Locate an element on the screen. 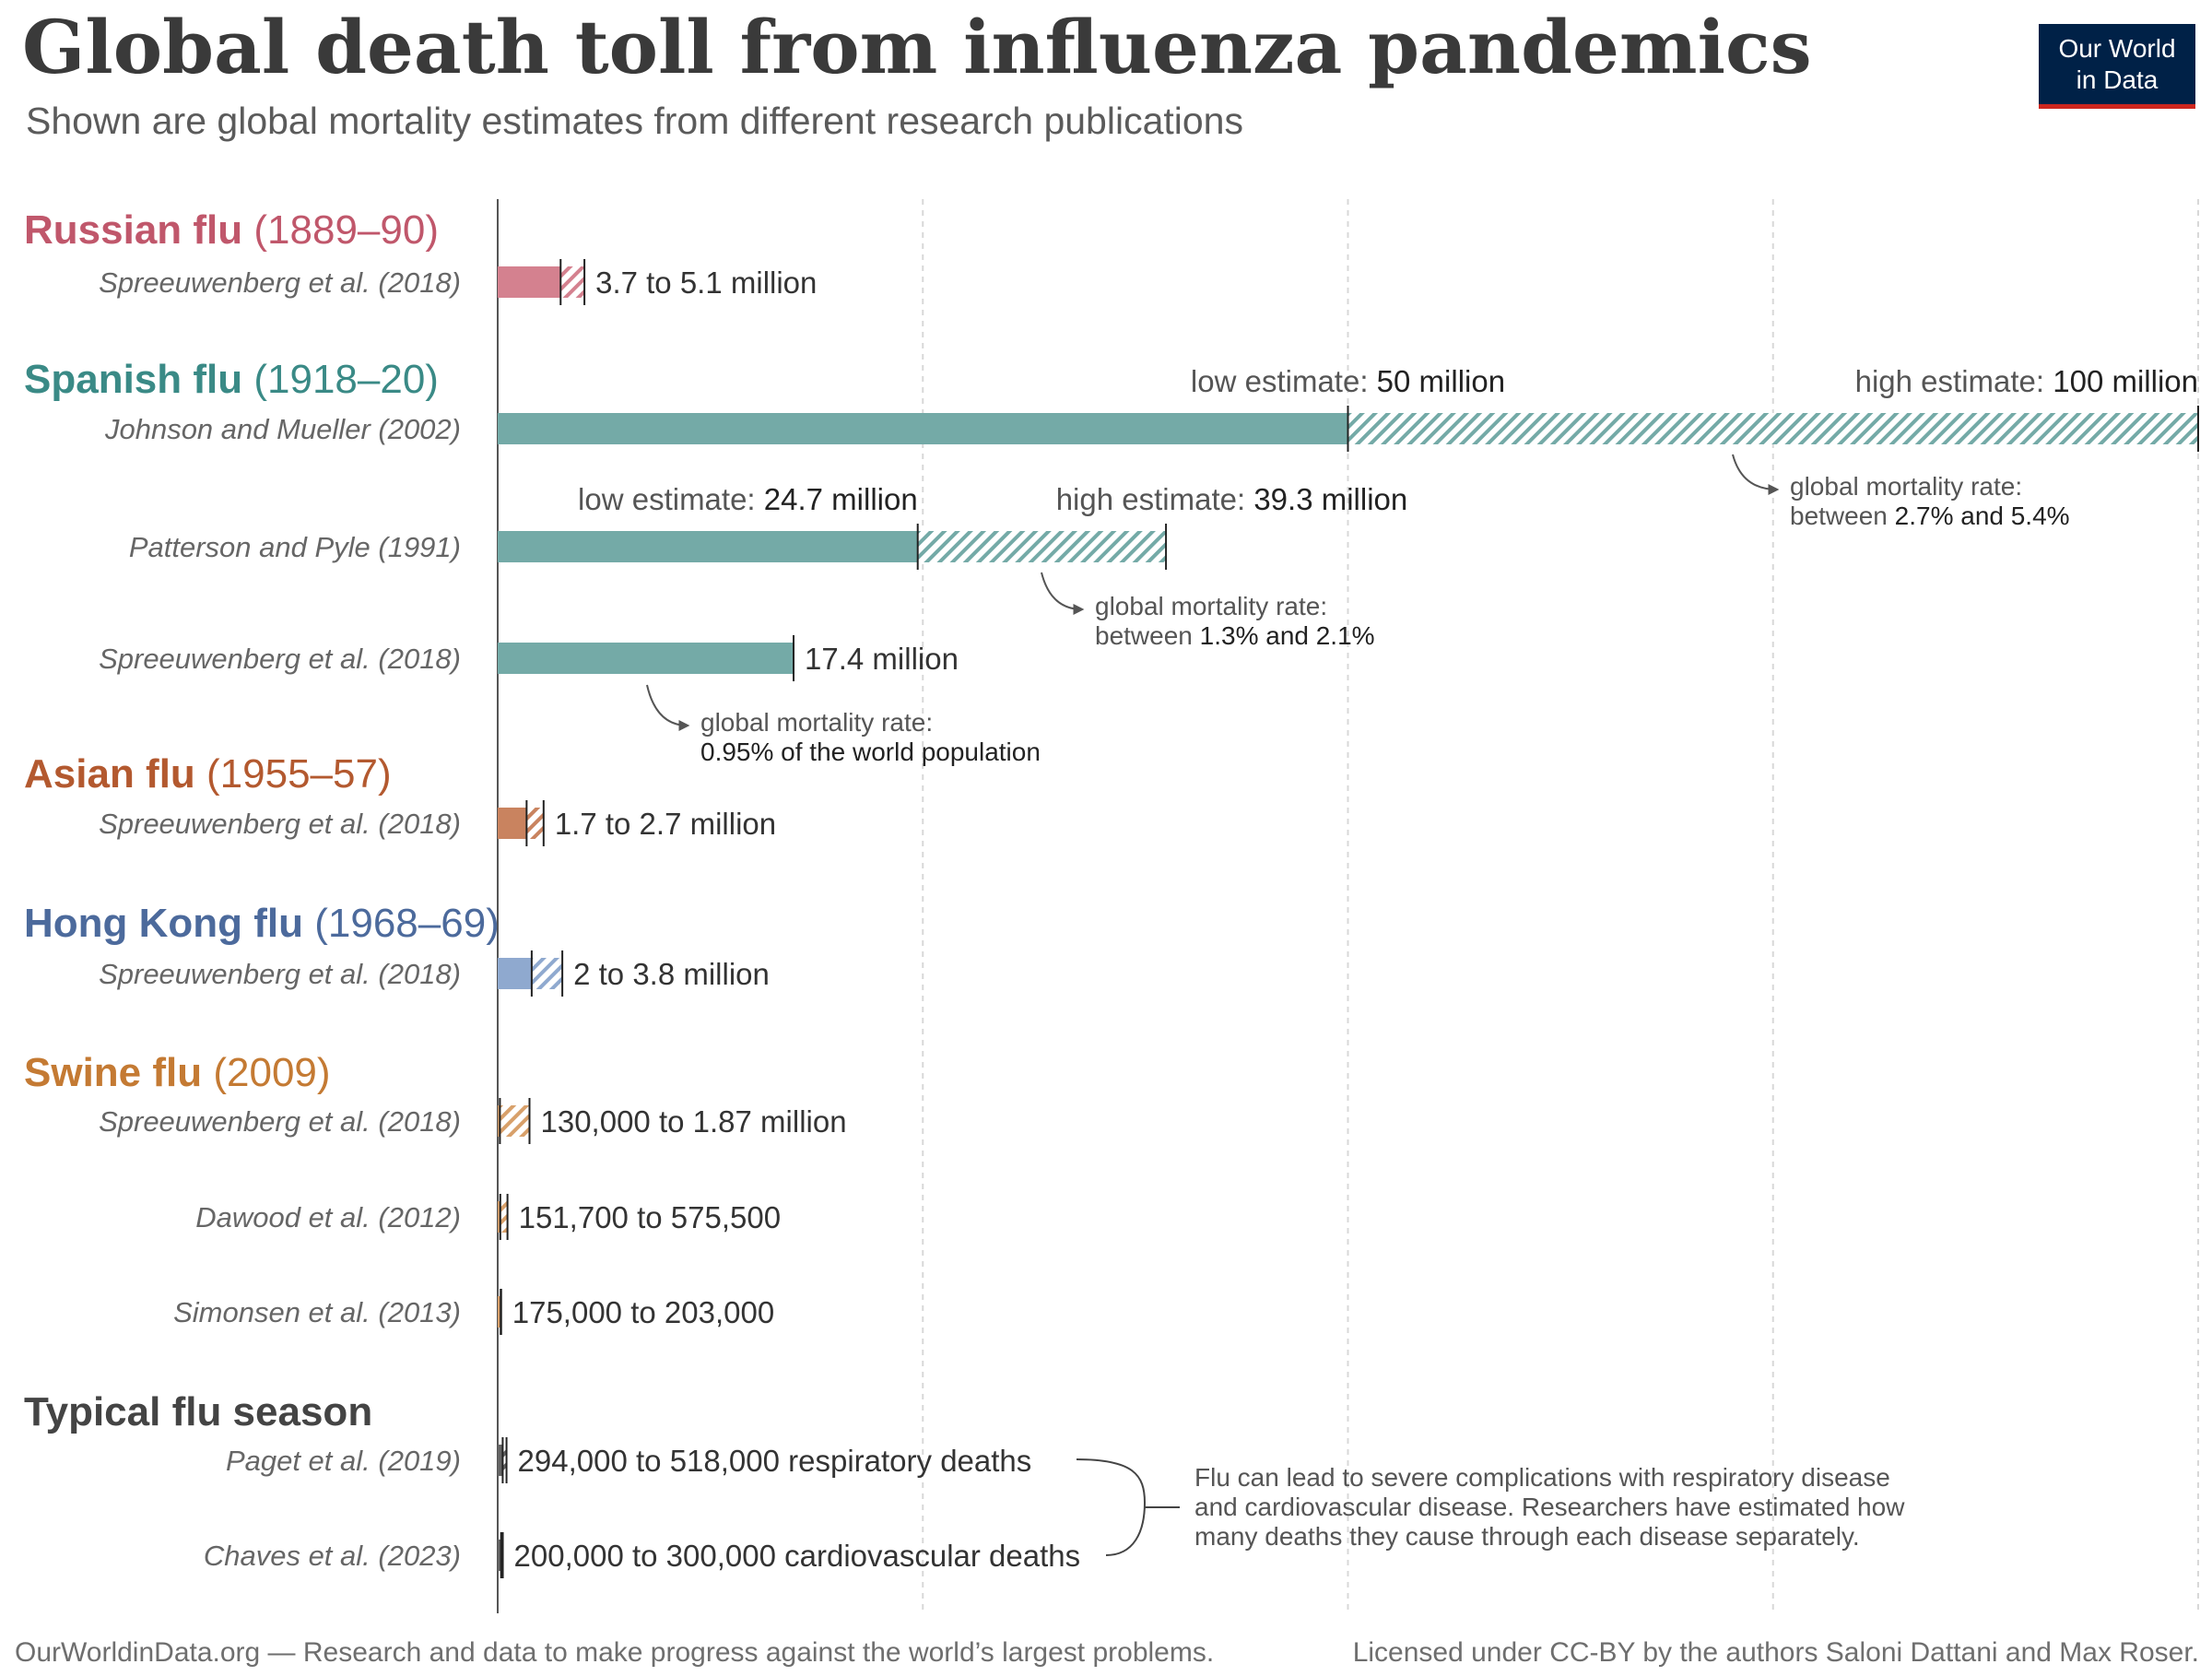 The height and width of the screenshot is (1676, 2212). mortality-note-line-2: 0.95% of the world population is located at coordinates (870, 752).